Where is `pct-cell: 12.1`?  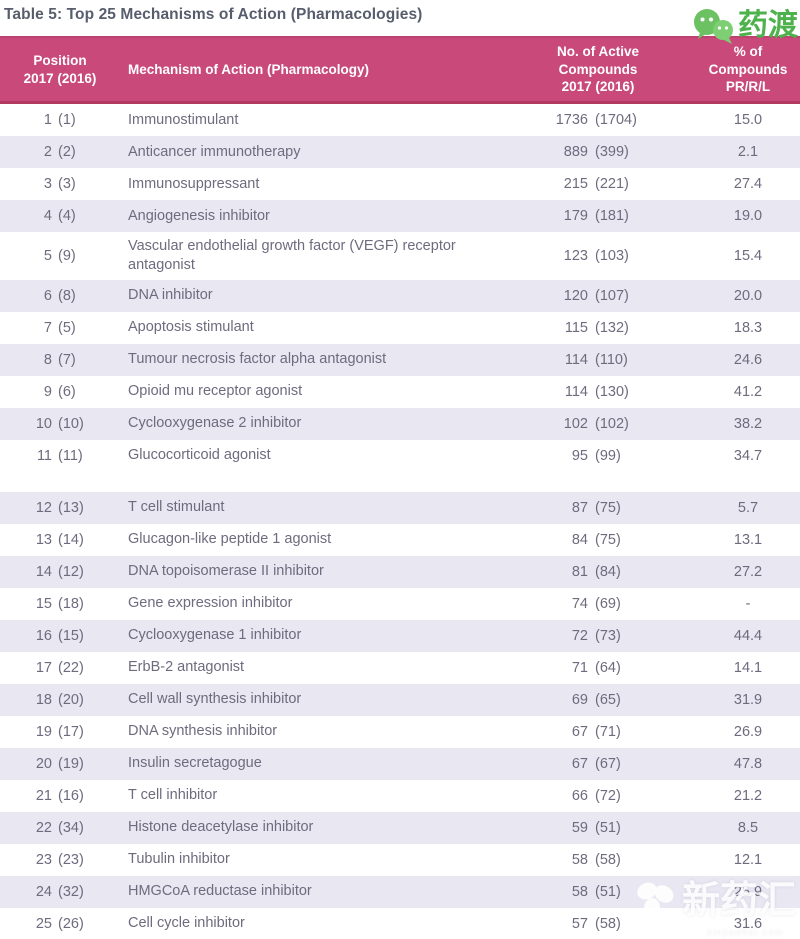 pct-cell: 12.1 is located at coordinates (748, 859).